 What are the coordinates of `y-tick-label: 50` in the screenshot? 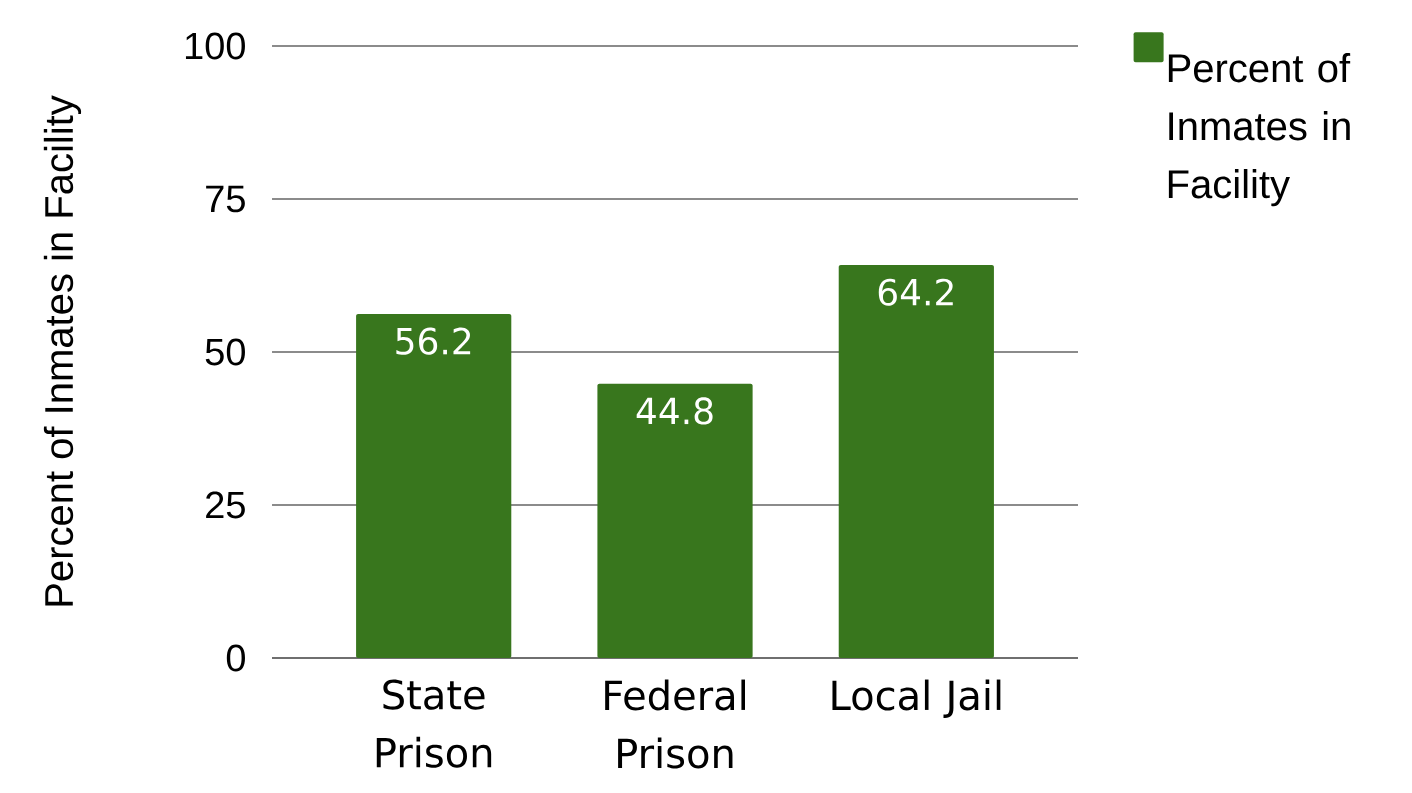 It's located at (225, 352).